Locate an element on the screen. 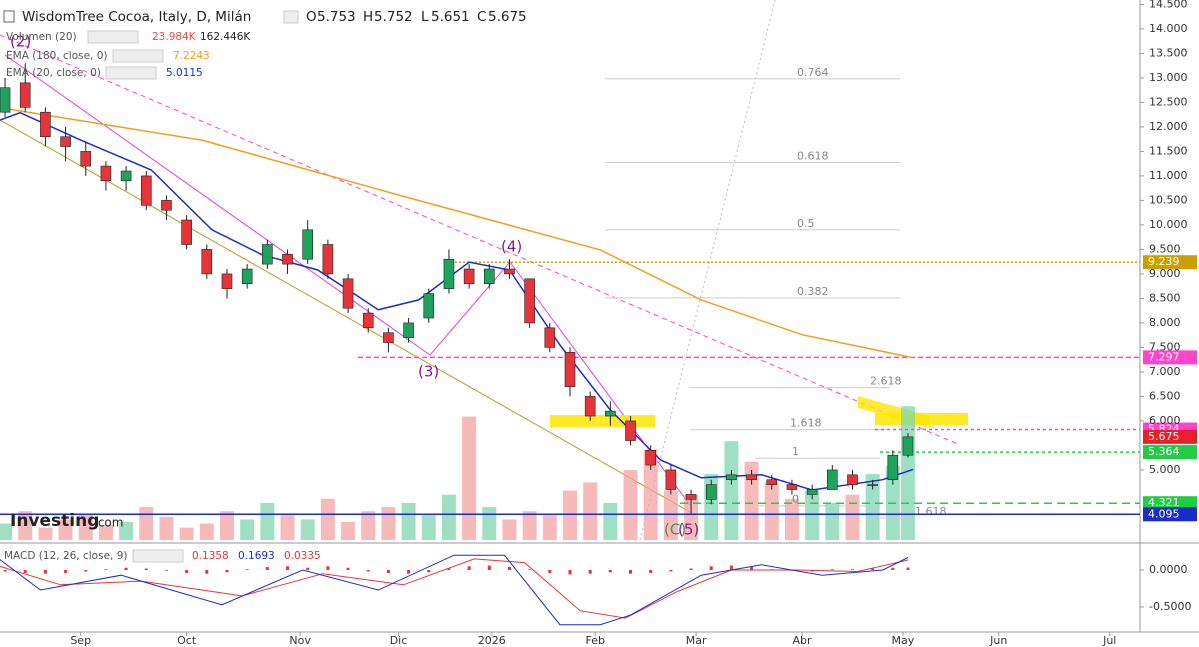  volume-average: 23.984K is located at coordinates (174, 37).